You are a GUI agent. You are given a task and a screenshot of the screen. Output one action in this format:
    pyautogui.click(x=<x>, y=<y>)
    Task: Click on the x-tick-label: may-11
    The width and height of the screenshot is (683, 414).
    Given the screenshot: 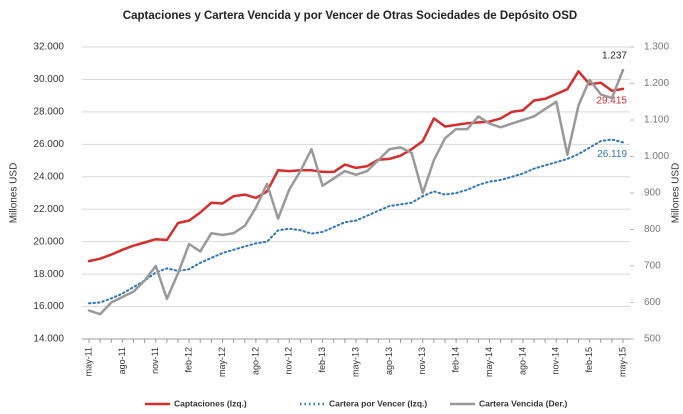 What is the action you would take?
    pyautogui.click(x=88, y=361)
    